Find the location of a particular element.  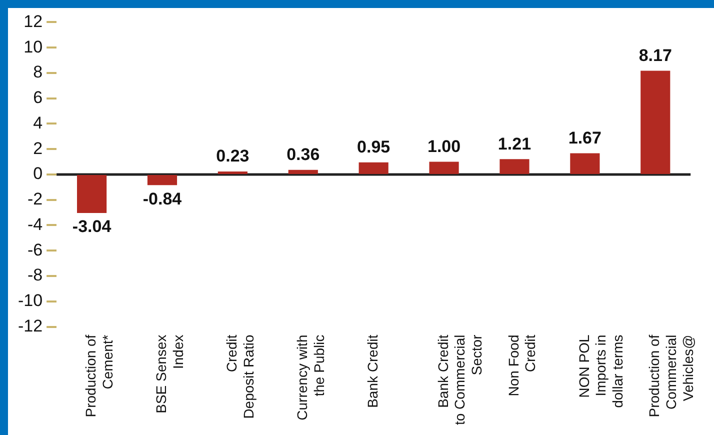

x-tick-label: Non Food Credit is located at coordinates (521, 365).